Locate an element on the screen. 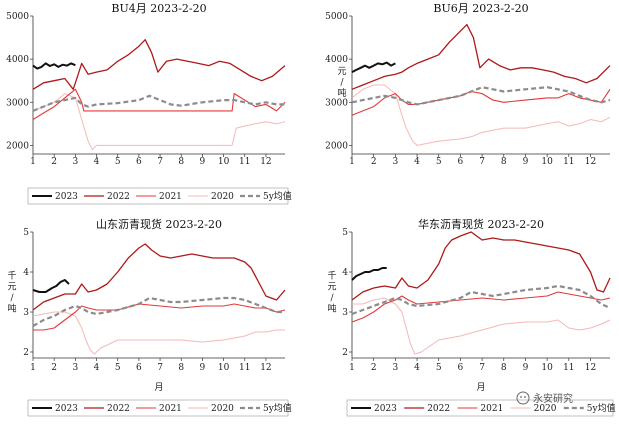  watermark: 永安研究 is located at coordinates (544, 398).